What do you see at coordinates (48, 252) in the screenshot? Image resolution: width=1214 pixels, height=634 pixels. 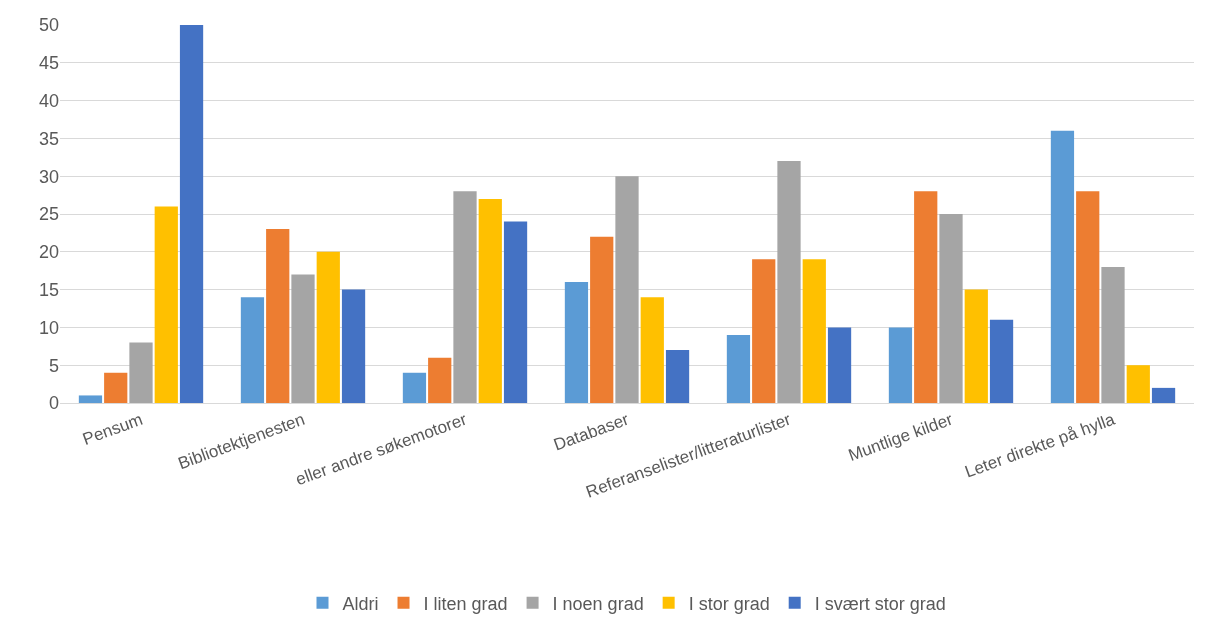 I see `y-tick-label: 20` at bounding box center [48, 252].